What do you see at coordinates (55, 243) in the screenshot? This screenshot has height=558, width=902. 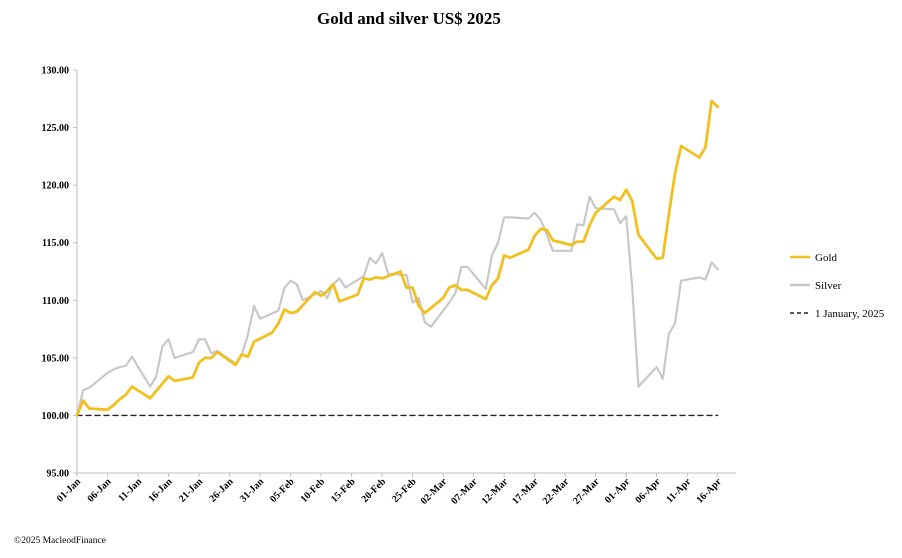 I see `y-tick-label: 115.00` at bounding box center [55, 243].